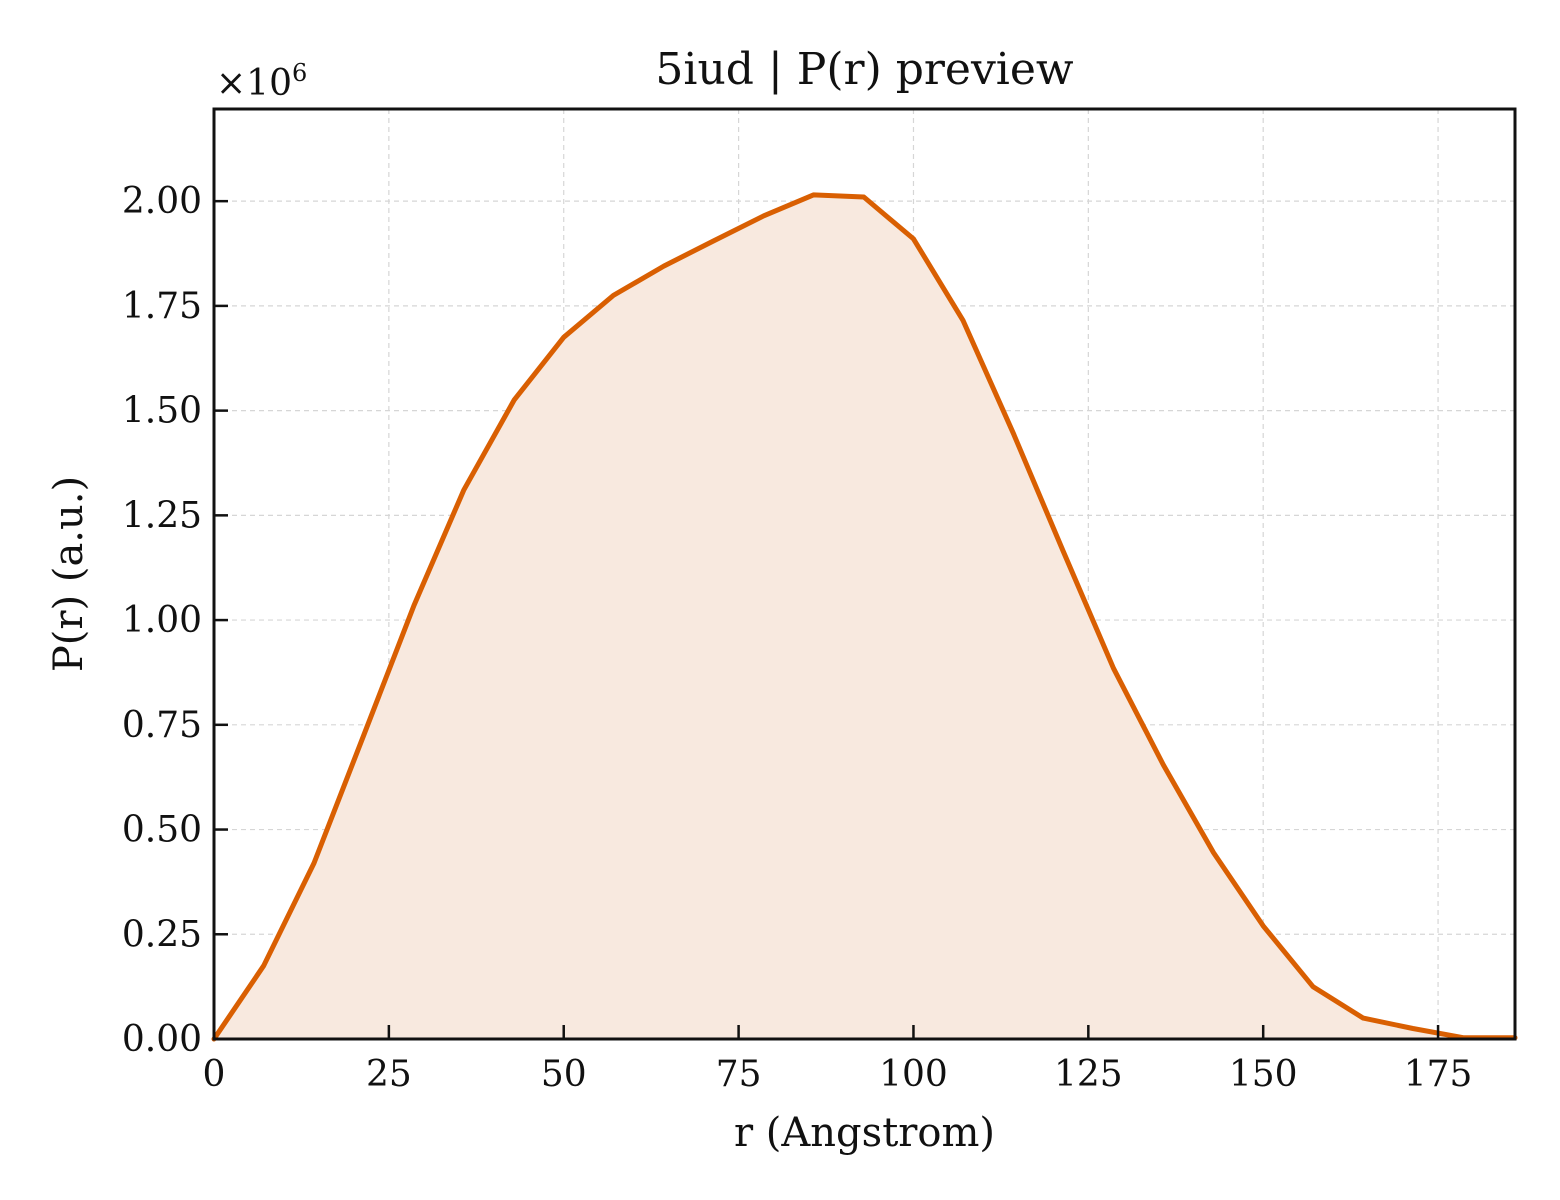 This screenshot has width=1560, height=1200. What do you see at coordinates (162, 620) in the screenshot?
I see `y-tick-label: 1.00` at bounding box center [162, 620].